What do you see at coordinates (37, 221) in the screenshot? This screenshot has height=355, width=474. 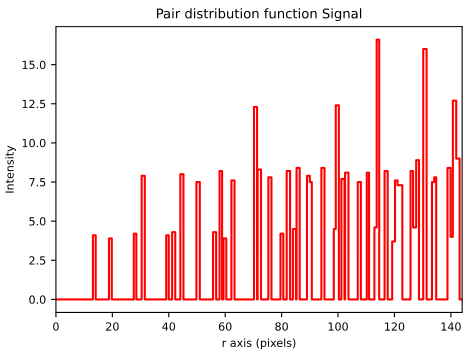 I see `y-tick-label: 5.0` at bounding box center [37, 221].